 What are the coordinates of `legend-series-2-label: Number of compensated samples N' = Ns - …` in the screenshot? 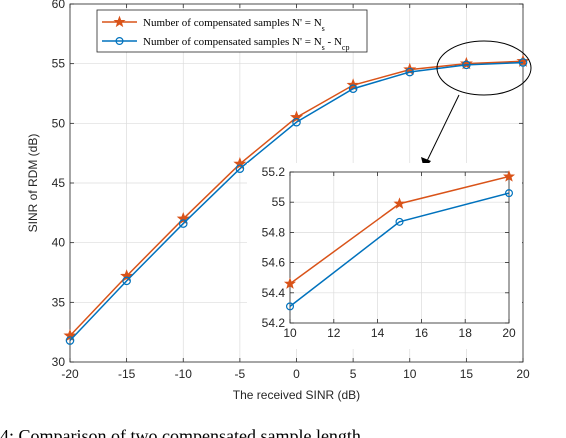 It's located at (246, 44).